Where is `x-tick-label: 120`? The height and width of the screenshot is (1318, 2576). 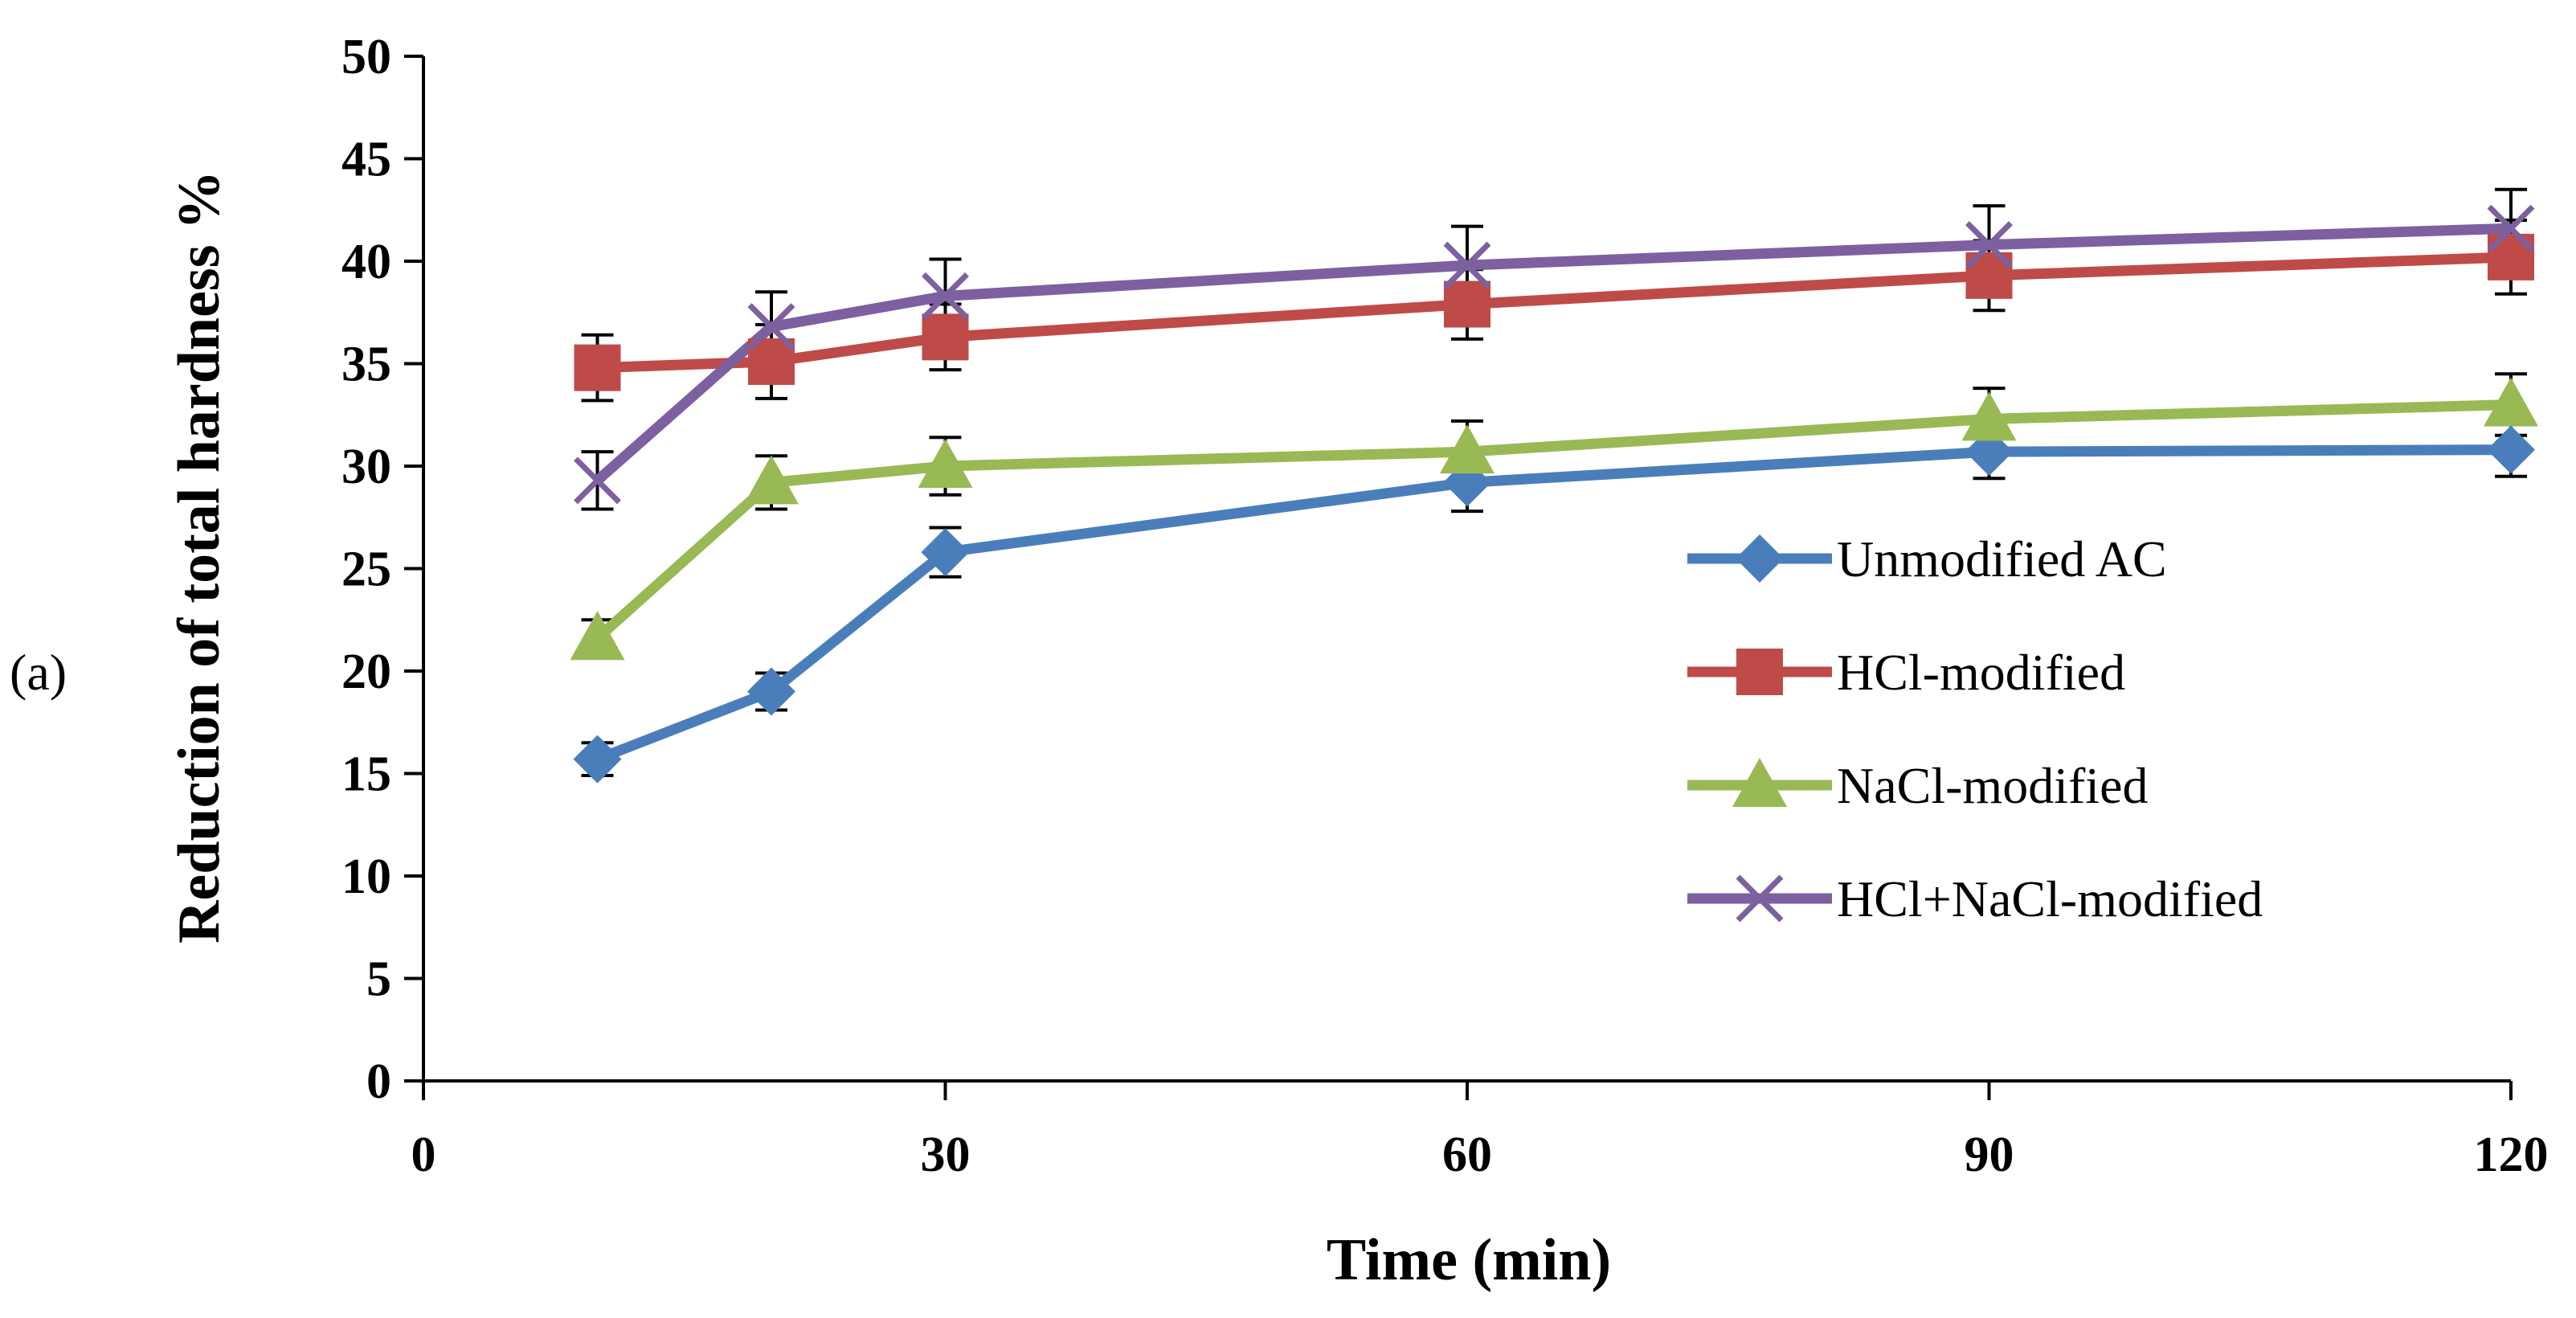 x-tick-label: 120 is located at coordinates (2511, 1155).